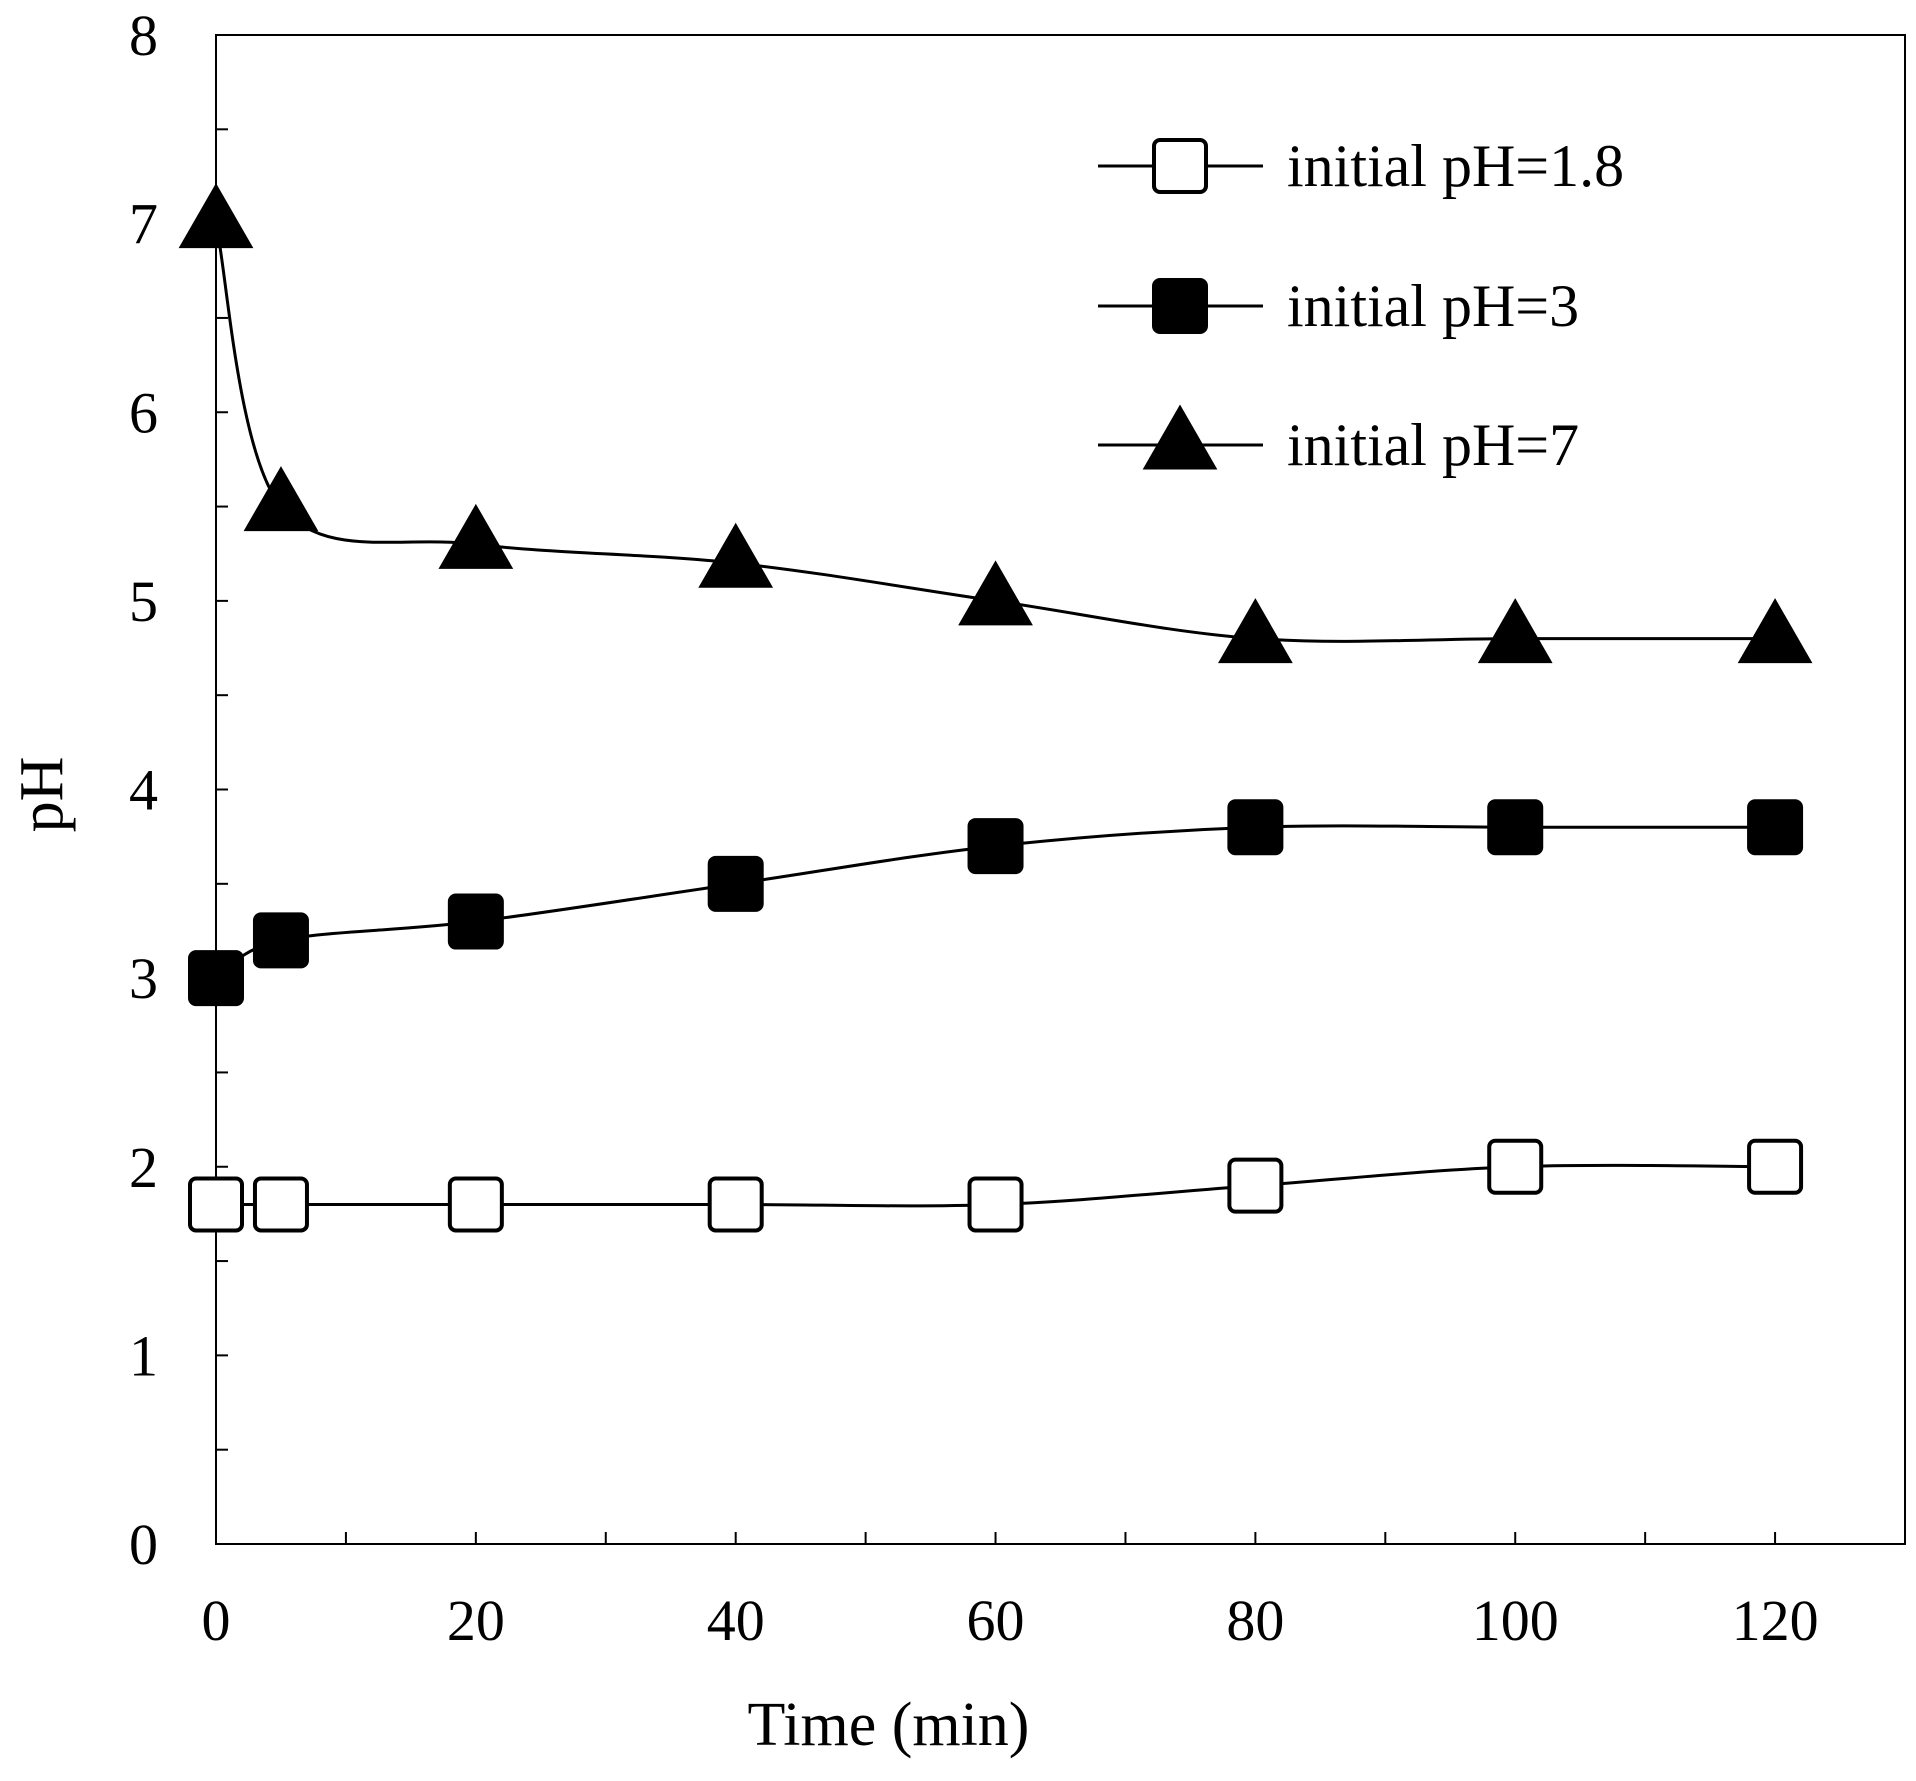  I want to click on legend-entry: initial pH=1.8, so click(1361, 166).